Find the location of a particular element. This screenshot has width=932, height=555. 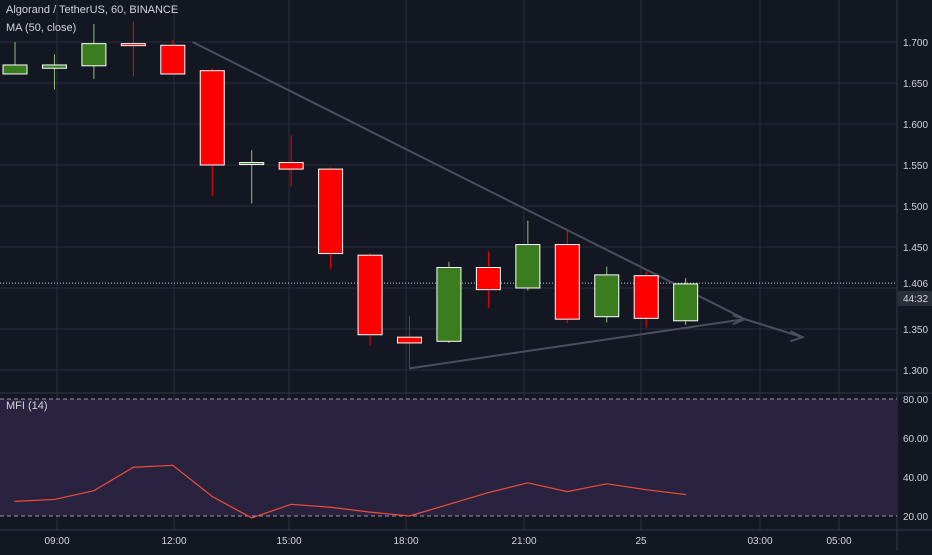

mfi-indicator-label: MFI (14) is located at coordinates (27, 406).